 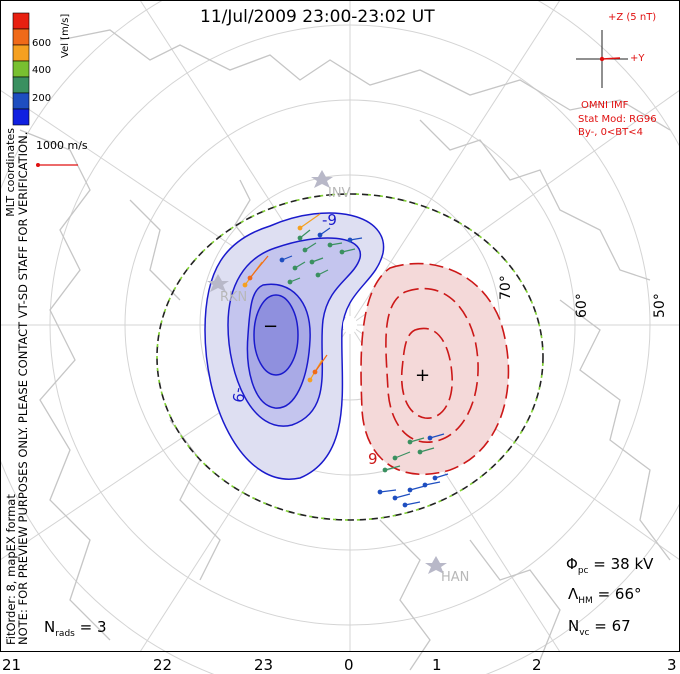 What do you see at coordinates (317, 17) in the screenshot?
I see `map-title: 11/Jul/2009 23:00-23:02 UT` at bounding box center [317, 17].